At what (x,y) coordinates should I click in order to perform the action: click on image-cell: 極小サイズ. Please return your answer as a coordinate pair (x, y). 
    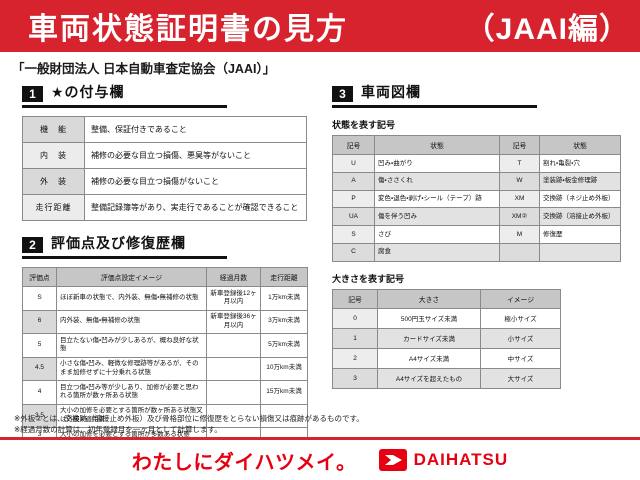
    Looking at the image, I should click on (520, 318).